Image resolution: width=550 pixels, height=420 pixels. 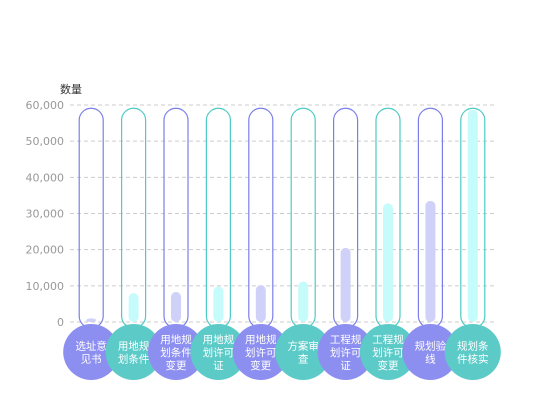 What do you see at coordinates (71, 89) in the screenshot?
I see `y-axis-label: 数量` at bounding box center [71, 89].